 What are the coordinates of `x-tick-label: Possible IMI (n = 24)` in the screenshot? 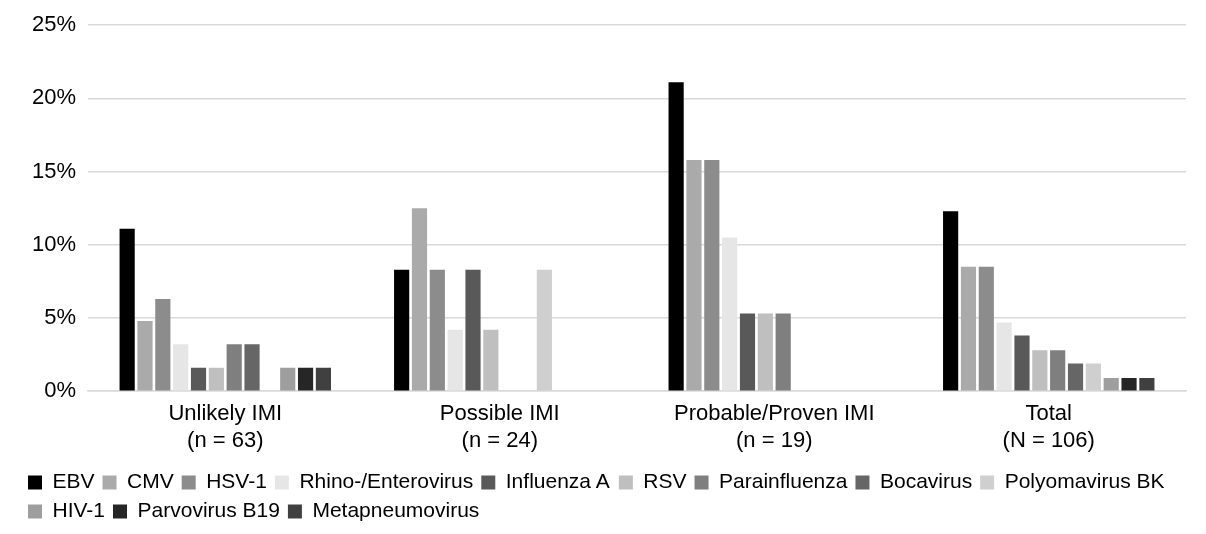 It's located at (499, 426).